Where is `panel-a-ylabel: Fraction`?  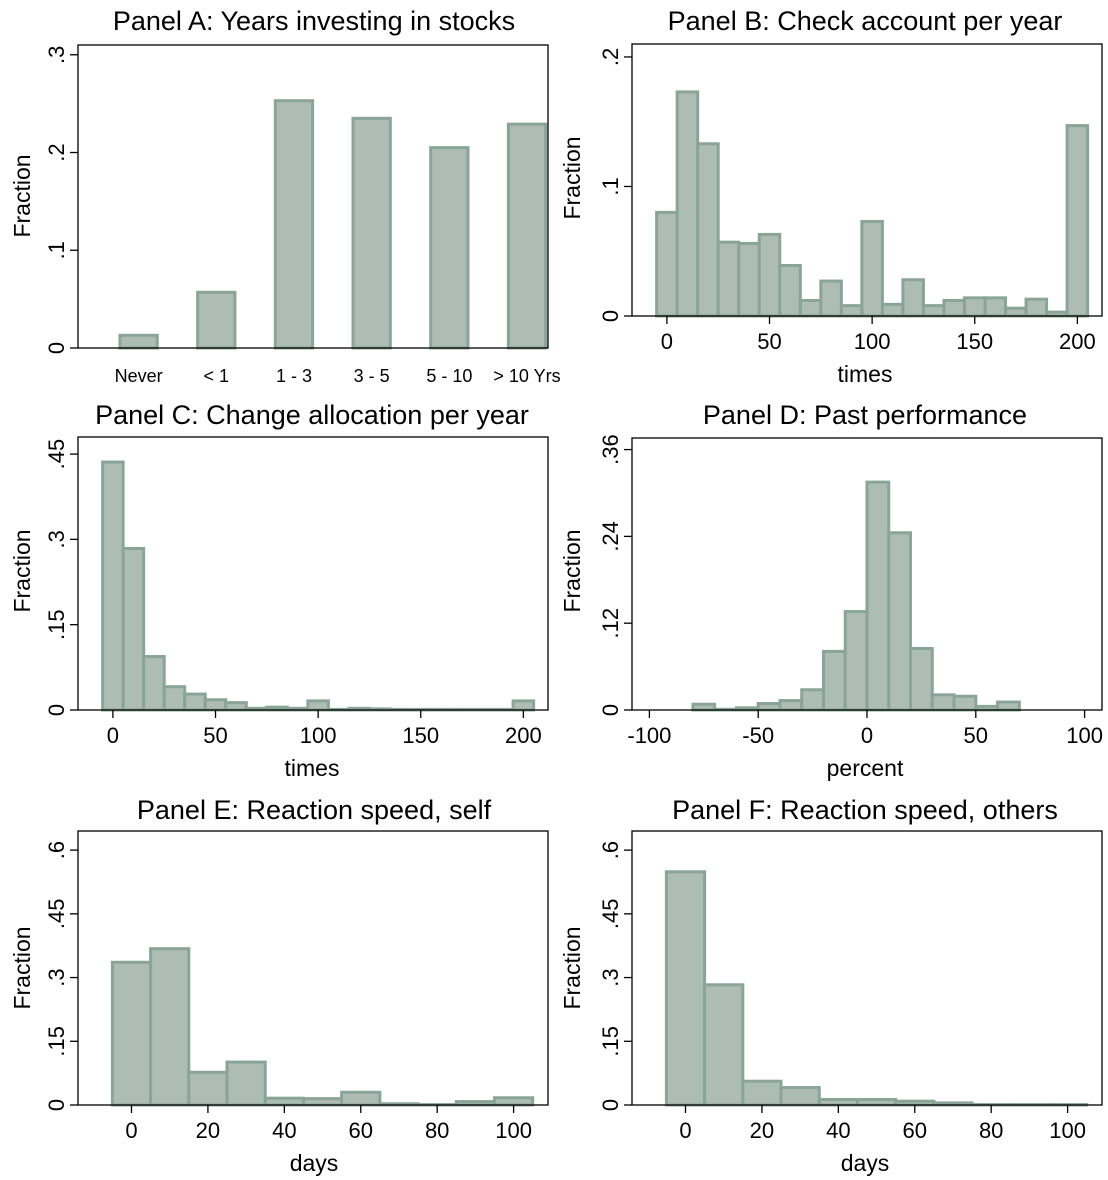
panel-a-ylabel: Fraction is located at coordinates (22, 195).